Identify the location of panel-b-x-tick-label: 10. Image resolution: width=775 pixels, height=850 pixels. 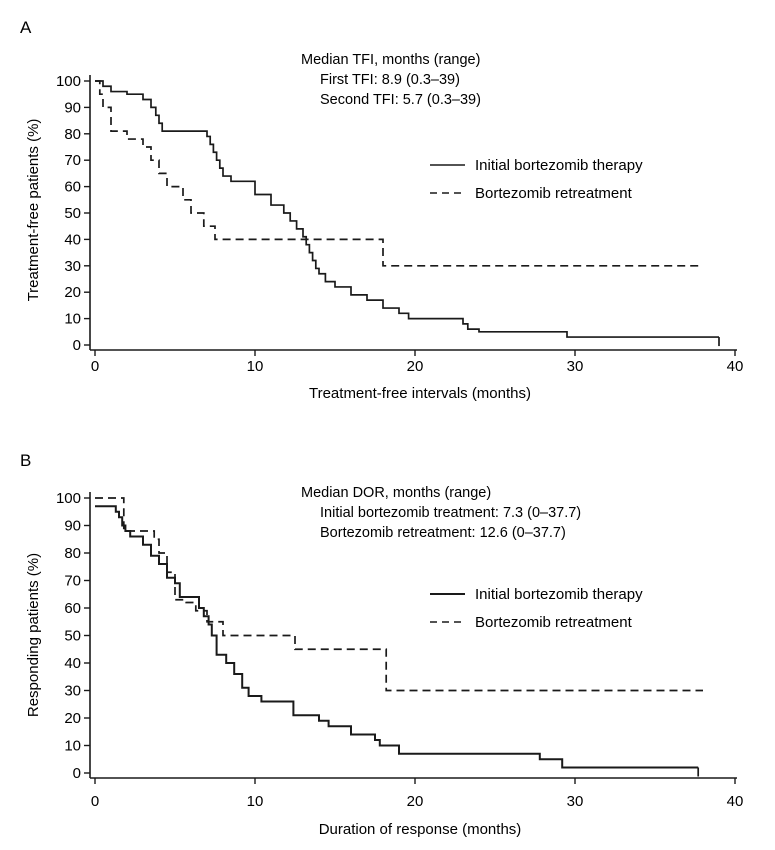
(255, 801).